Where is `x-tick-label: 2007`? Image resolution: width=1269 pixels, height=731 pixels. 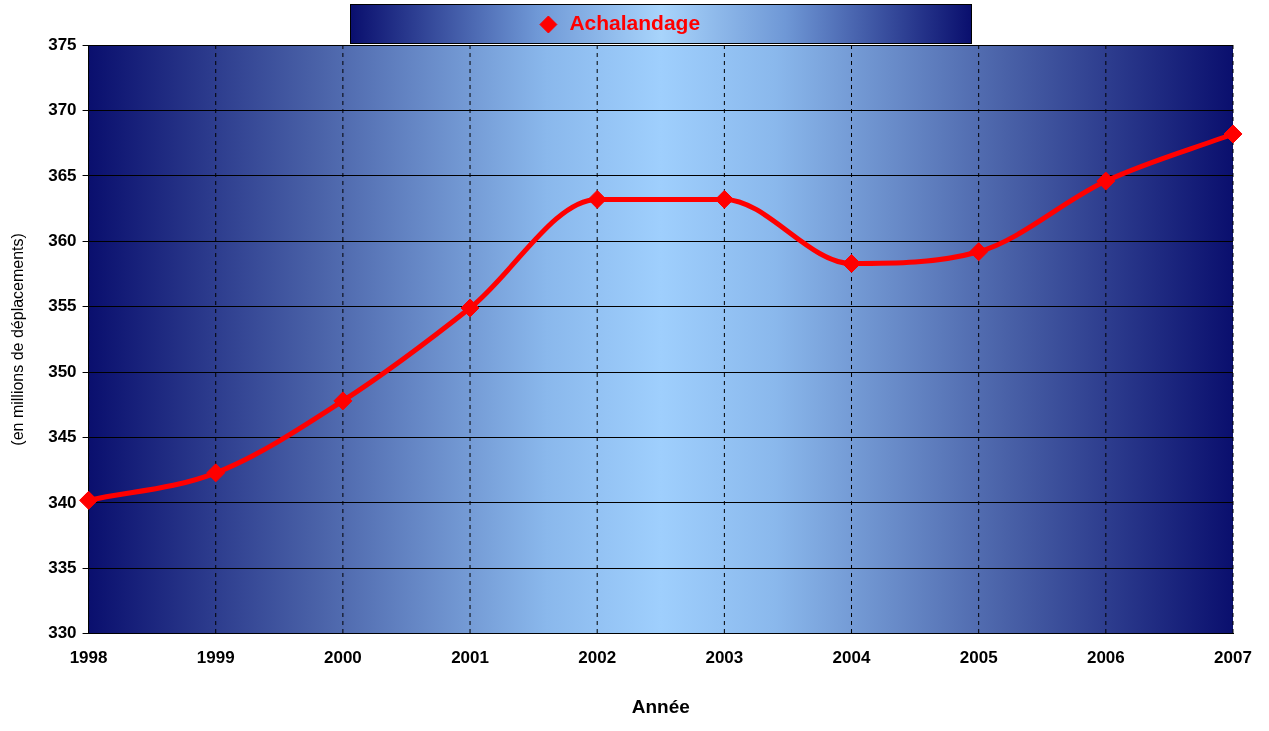
x-tick-label: 2007 is located at coordinates (1233, 657).